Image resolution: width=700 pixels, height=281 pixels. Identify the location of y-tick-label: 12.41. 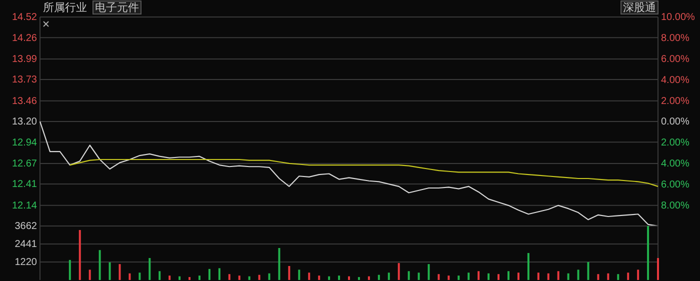
(25, 184).